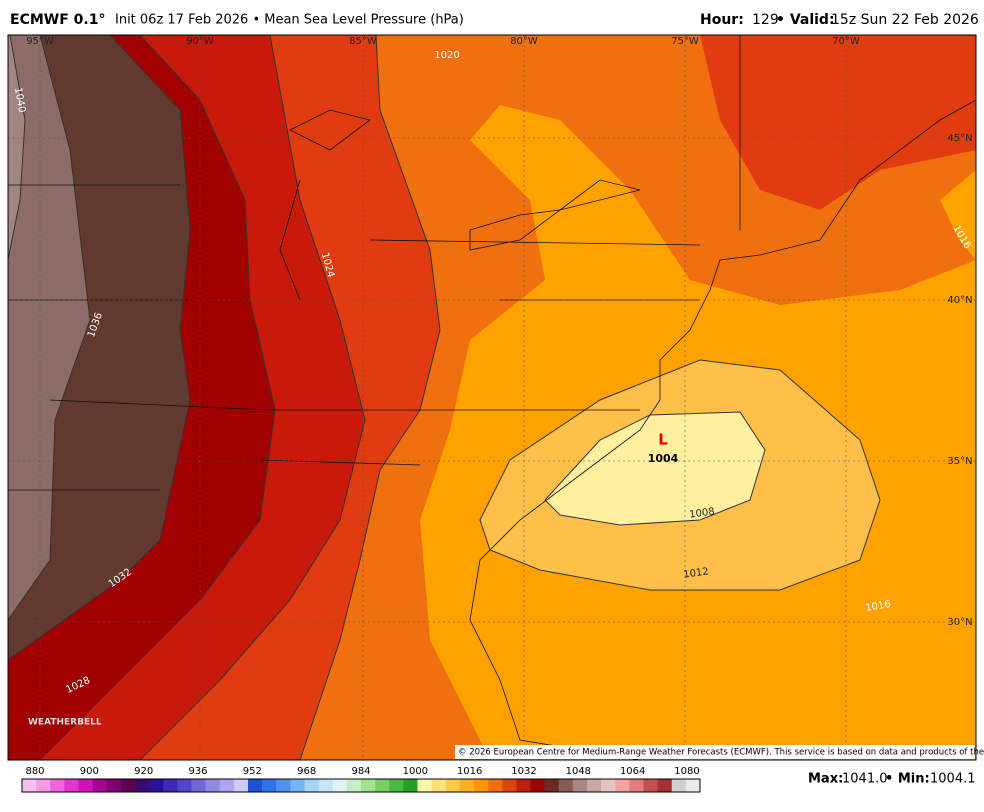 The image size is (984, 812). What do you see at coordinates (825, 779) in the screenshot?
I see `max-label: Max:` at bounding box center [825, 779].